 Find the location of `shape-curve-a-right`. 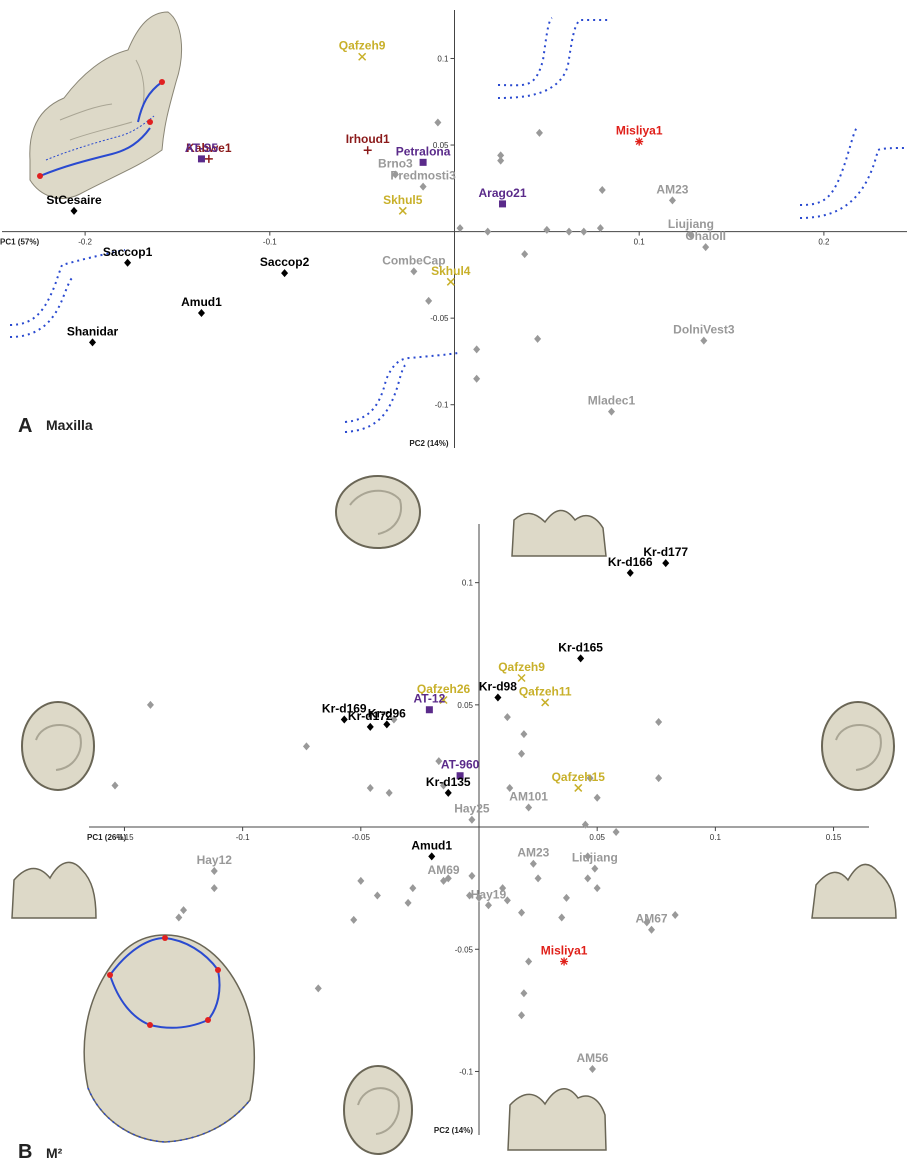

shape-curve-a-right is located at coordinates (853, 173).